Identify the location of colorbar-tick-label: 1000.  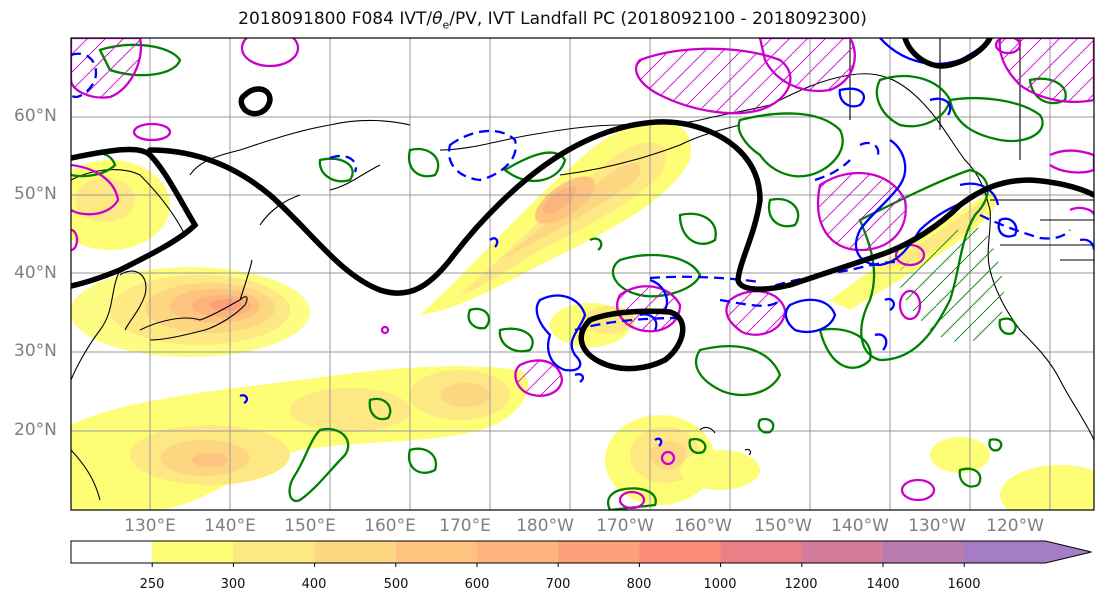
(720, 584).